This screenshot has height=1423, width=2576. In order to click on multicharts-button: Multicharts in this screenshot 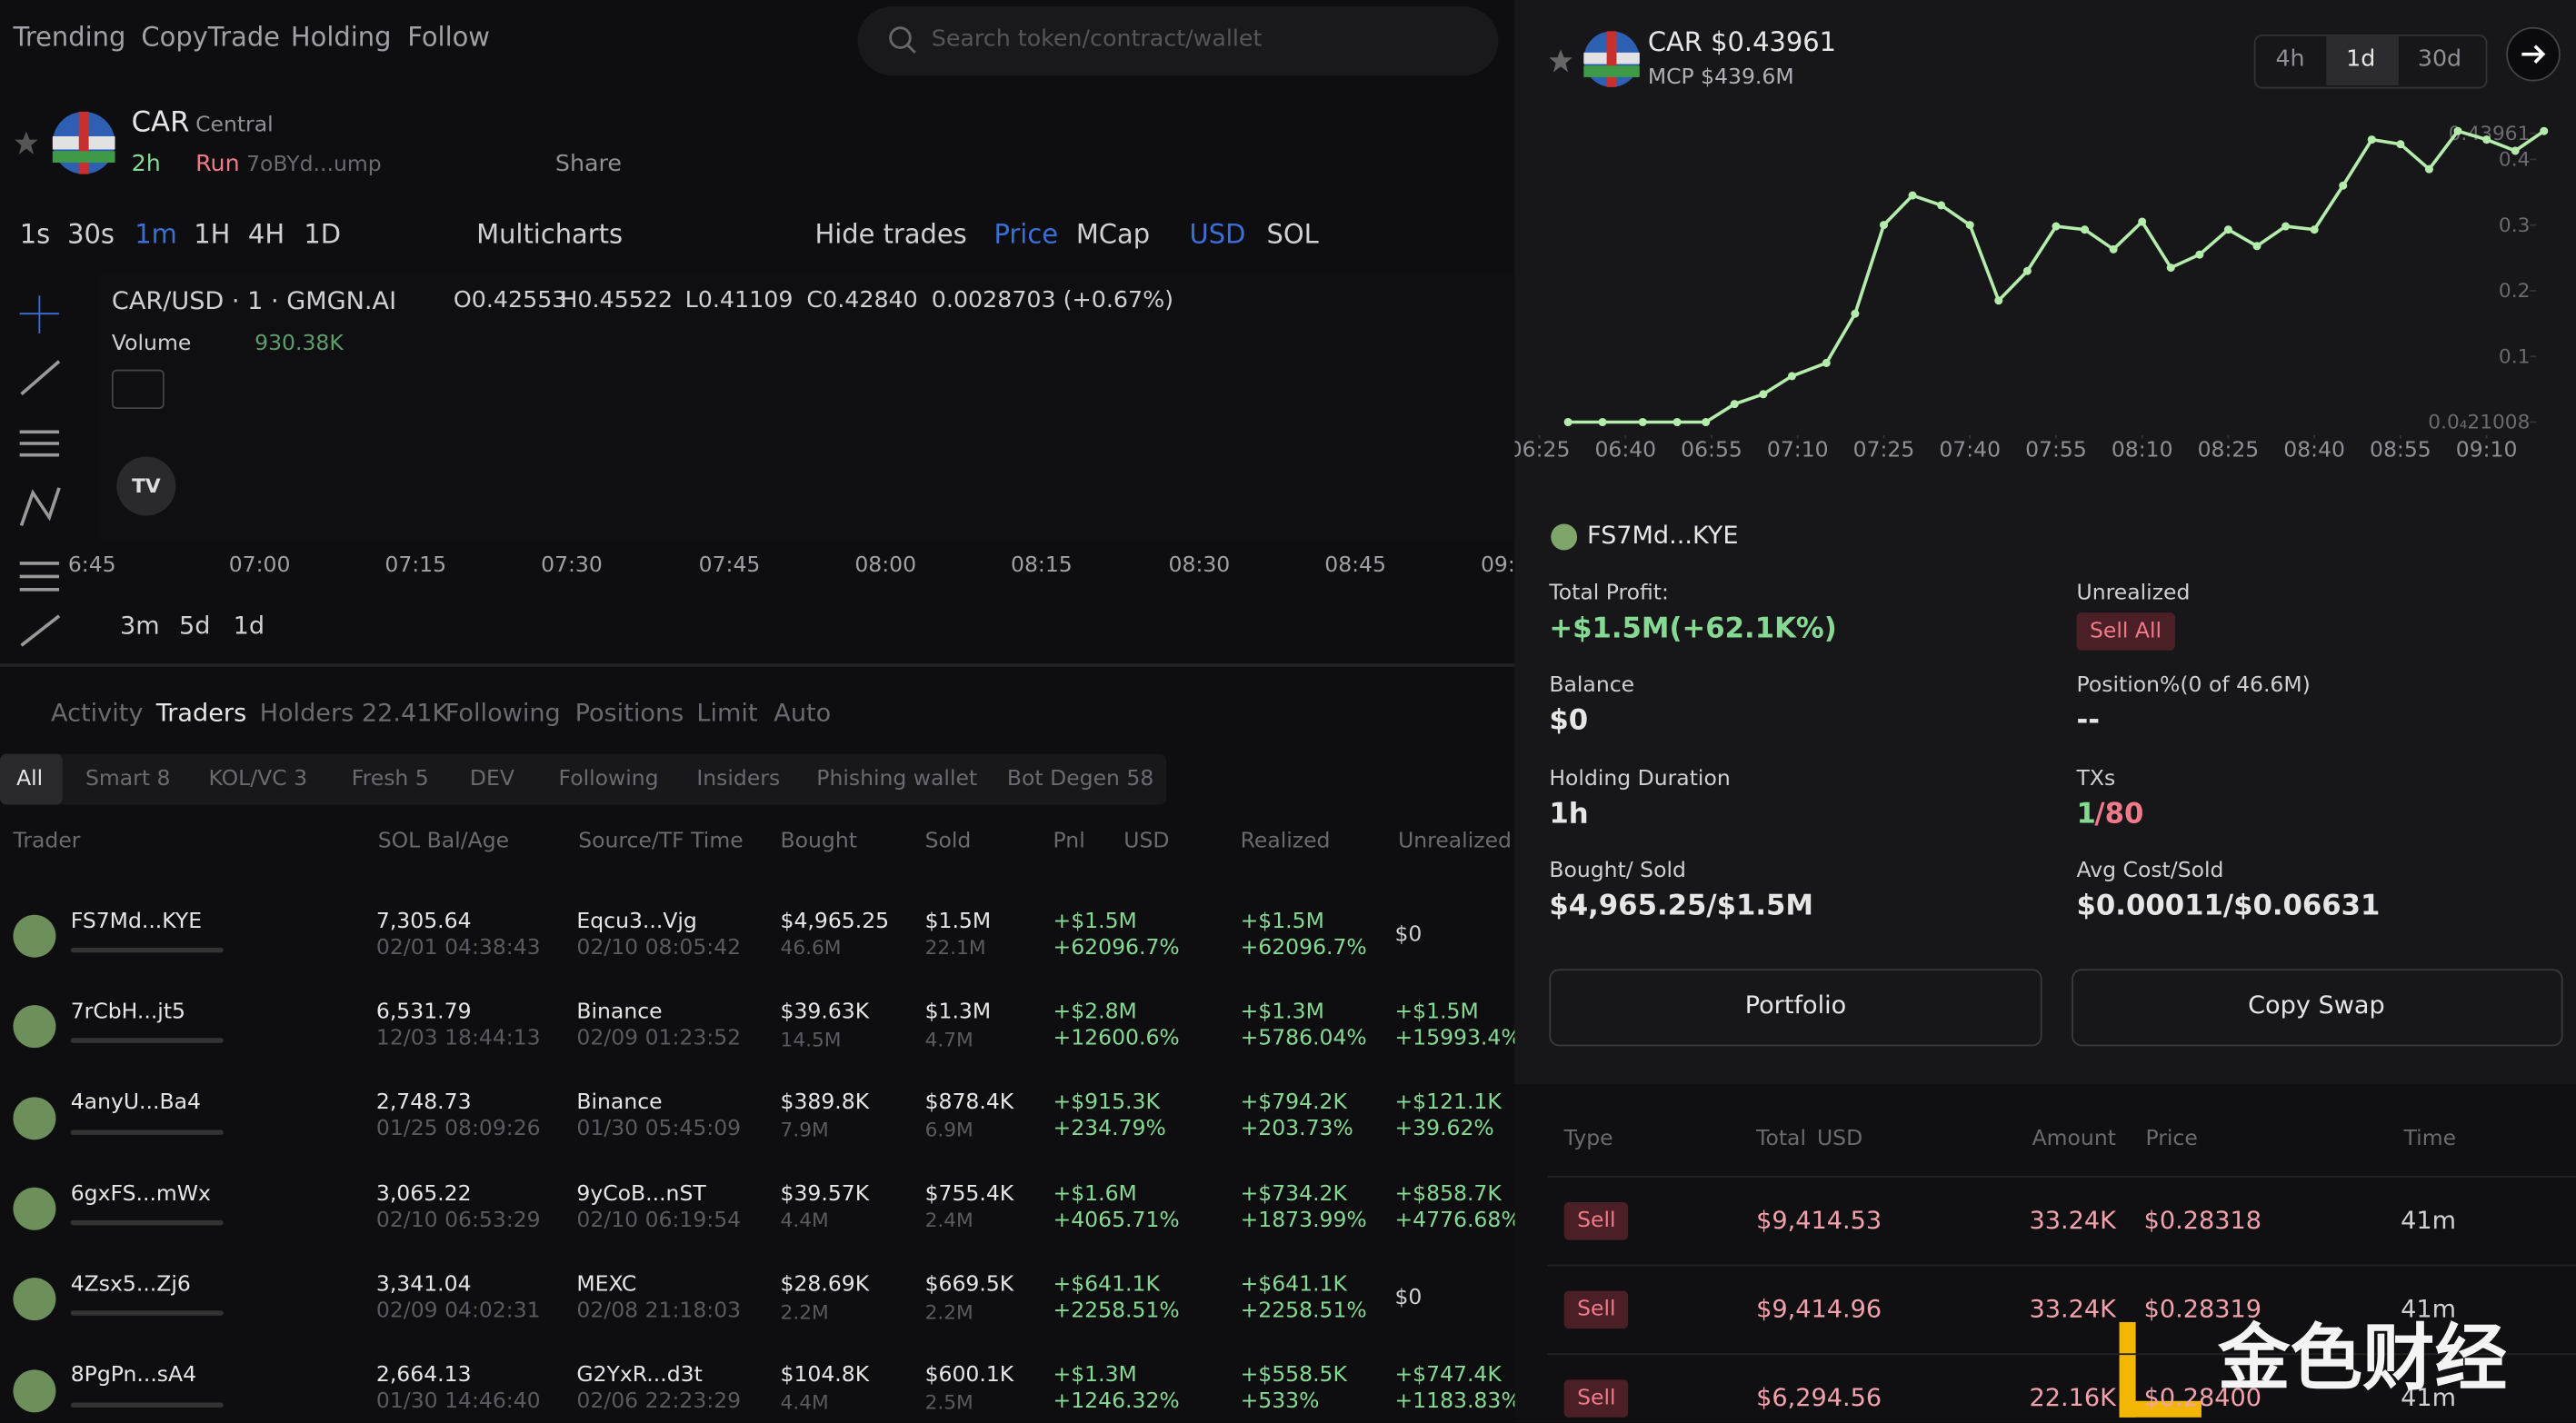, I will do `click(550, 234)`.